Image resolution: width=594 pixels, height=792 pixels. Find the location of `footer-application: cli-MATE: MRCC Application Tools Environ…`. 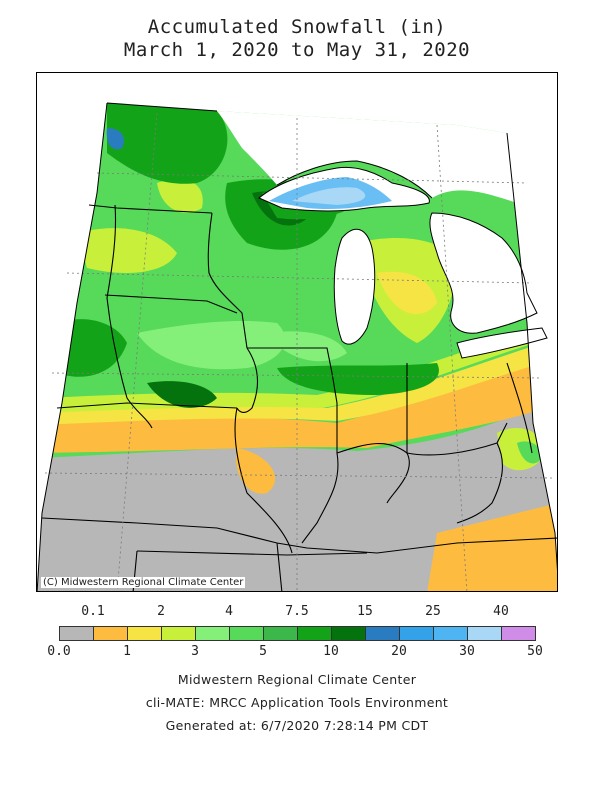

footer-application: cli-MATE: MRCC Application Tools Environ… is located at coordinates (297, 702).